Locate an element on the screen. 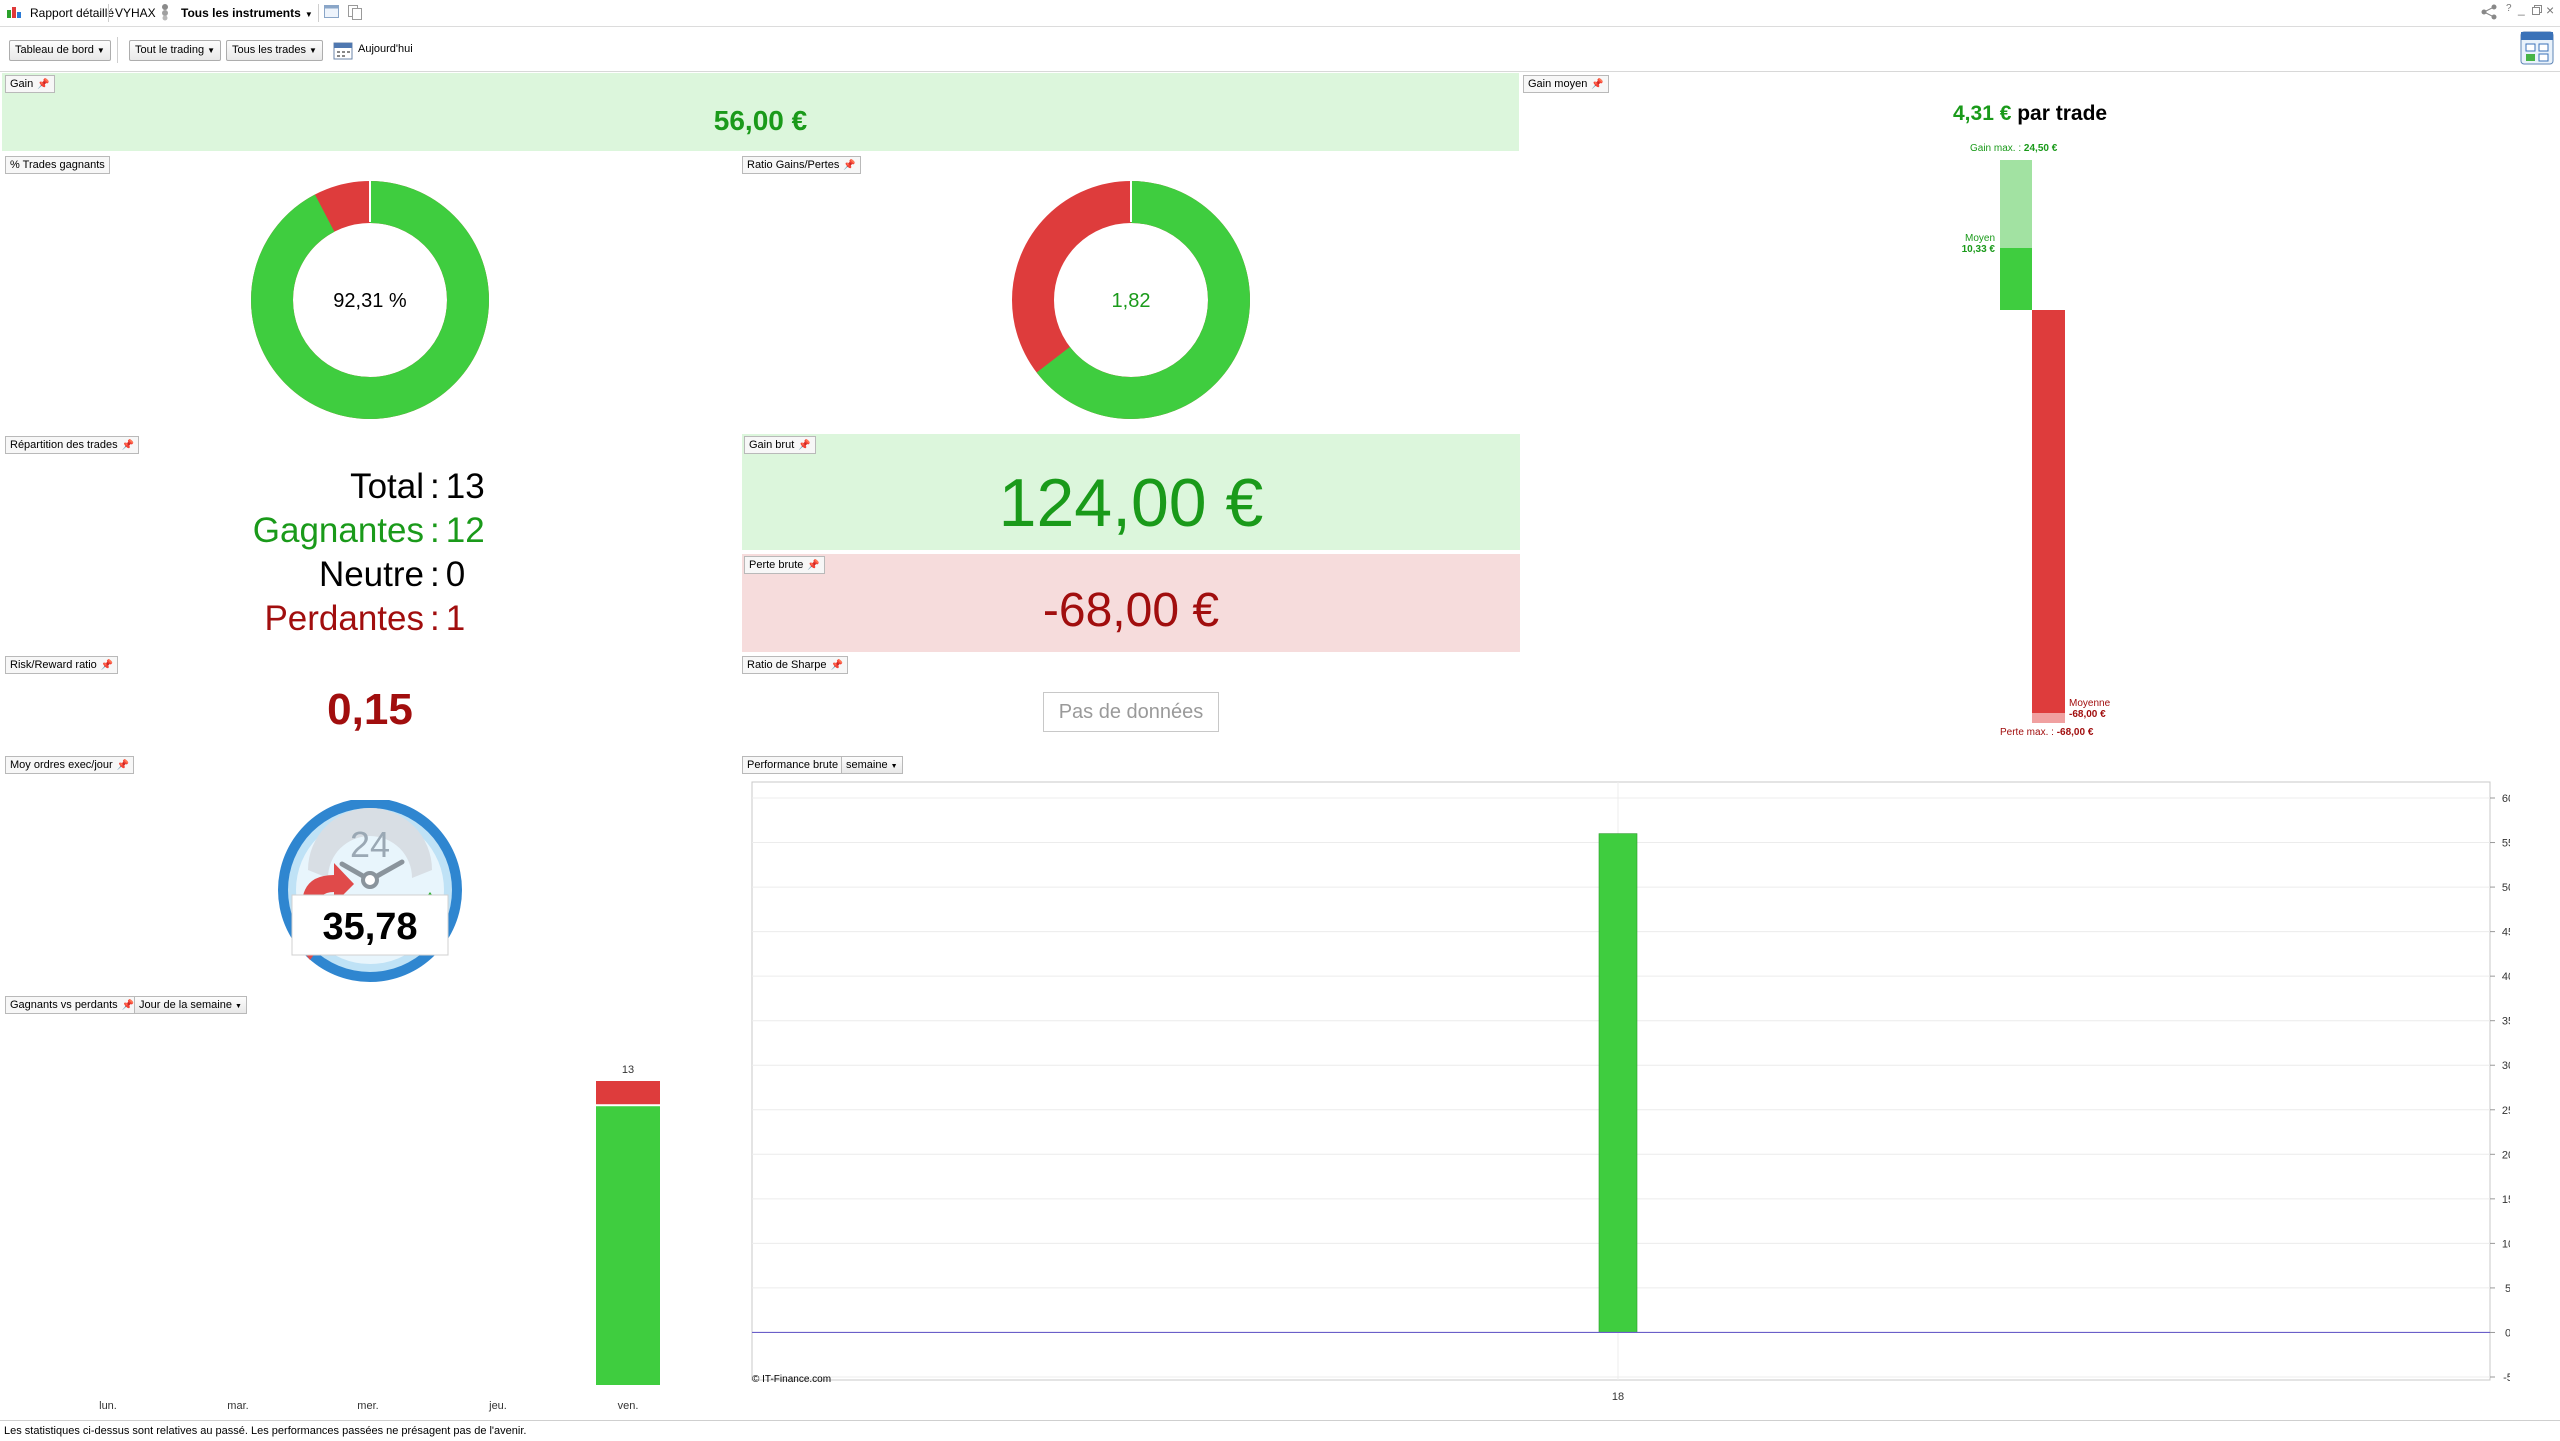  gain-value: 56,00 € is located at coordinates (760, 120).